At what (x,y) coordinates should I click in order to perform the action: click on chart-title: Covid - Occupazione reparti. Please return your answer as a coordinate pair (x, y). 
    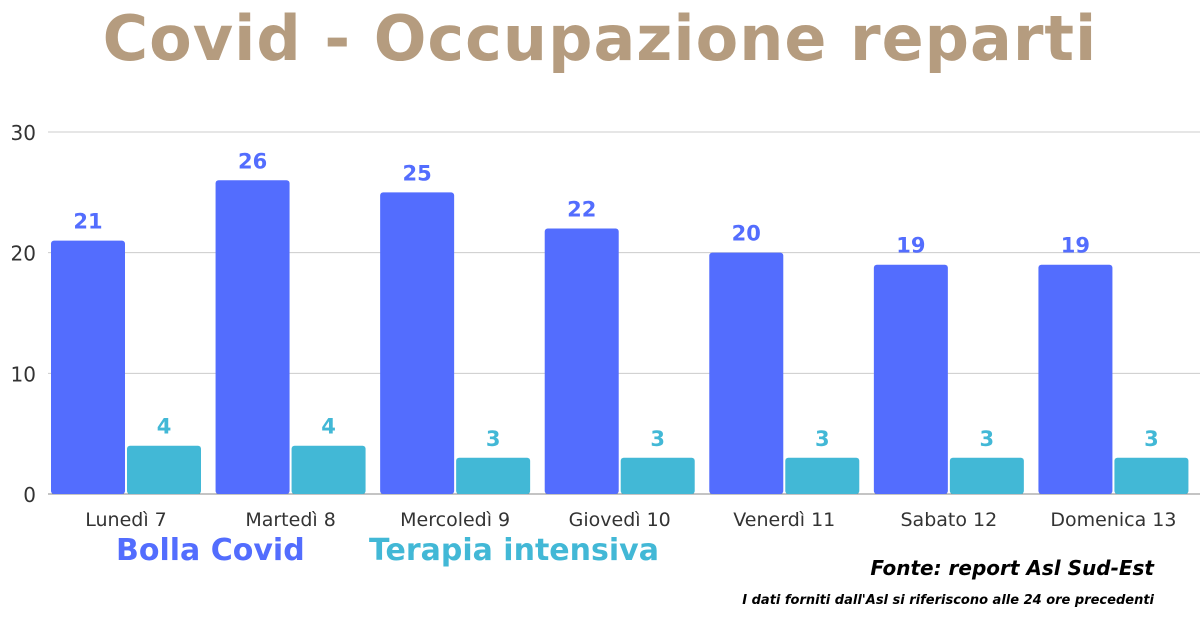
    Looking at the image, I should click on (600, 38).